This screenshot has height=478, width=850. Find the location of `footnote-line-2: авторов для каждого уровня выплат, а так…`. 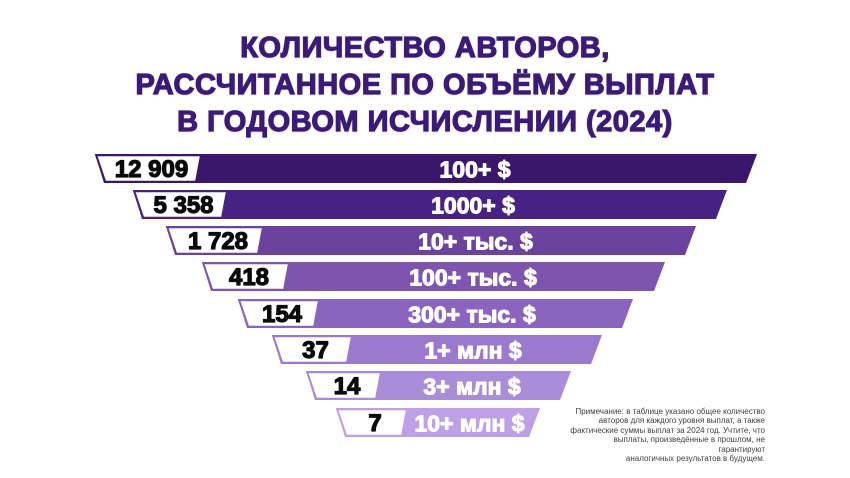

footnote-line-2: авторов для каждого уровня выплат, а так… is located at coordinates (681, 421).